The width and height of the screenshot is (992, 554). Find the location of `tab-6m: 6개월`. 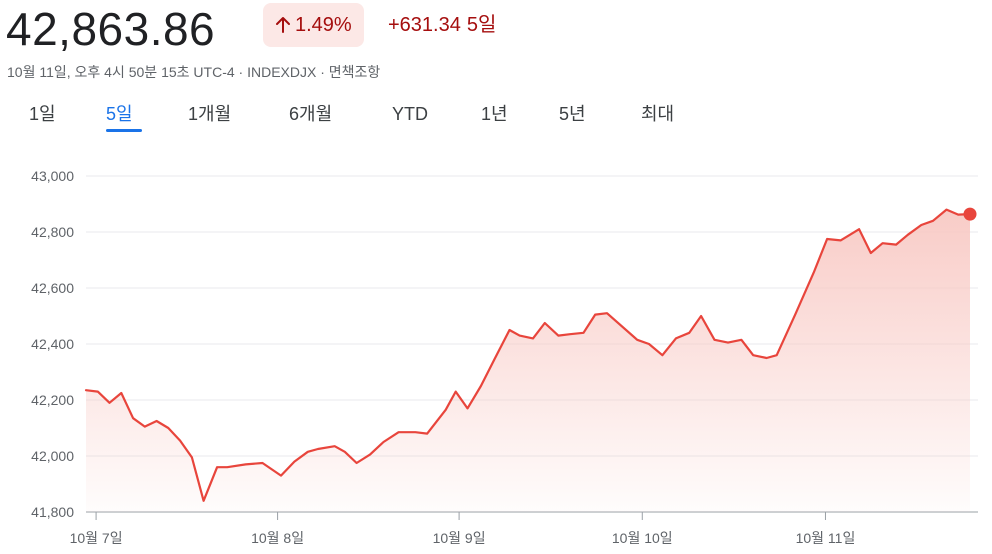

tab-6m: 6개월 is located at coordinates (311, 114).